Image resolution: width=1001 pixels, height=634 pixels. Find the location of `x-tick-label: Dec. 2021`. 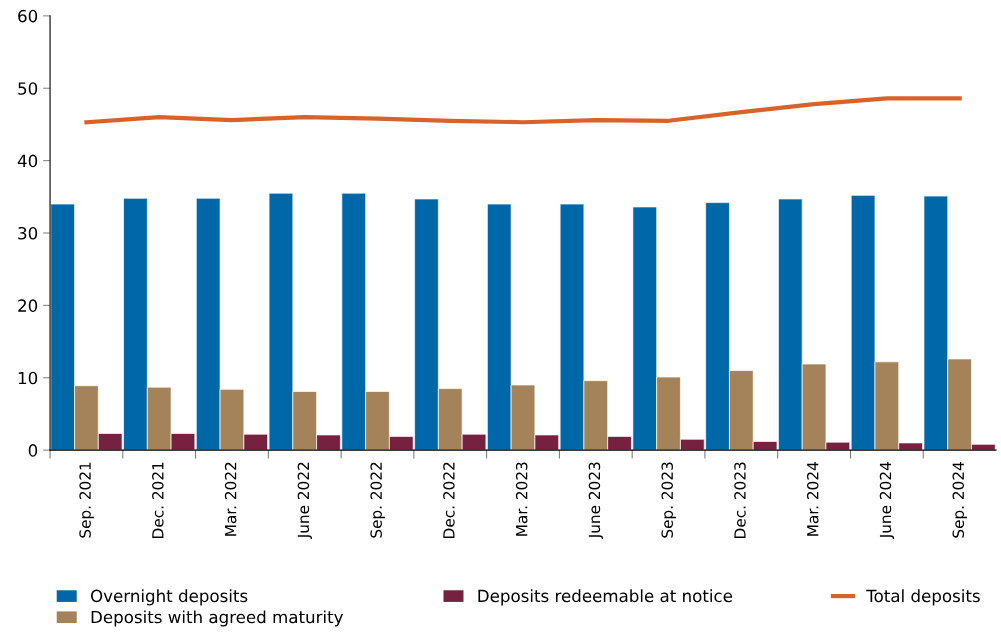

x-tick-label: Dec. 2021 is located at coordinates (158, 500).